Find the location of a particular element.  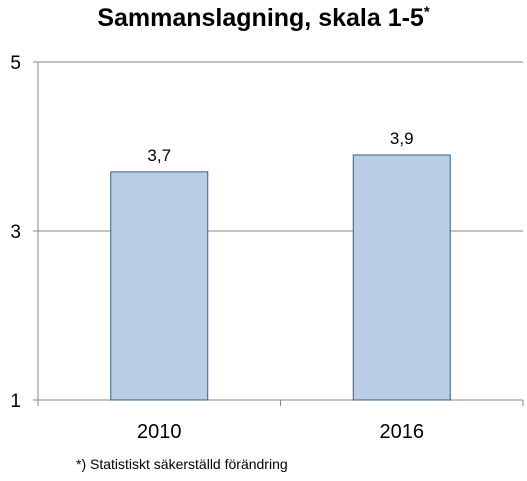

chart-title-marker: * is located at coordinates (426, 12).